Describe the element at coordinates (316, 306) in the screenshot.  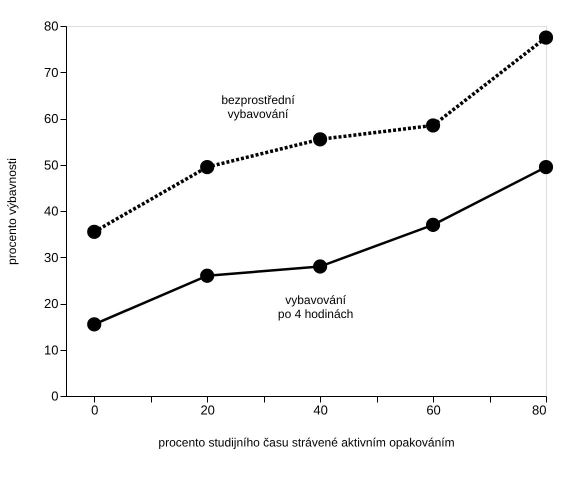
I see `annotation: vybavování po 4 hodinách` at that location.